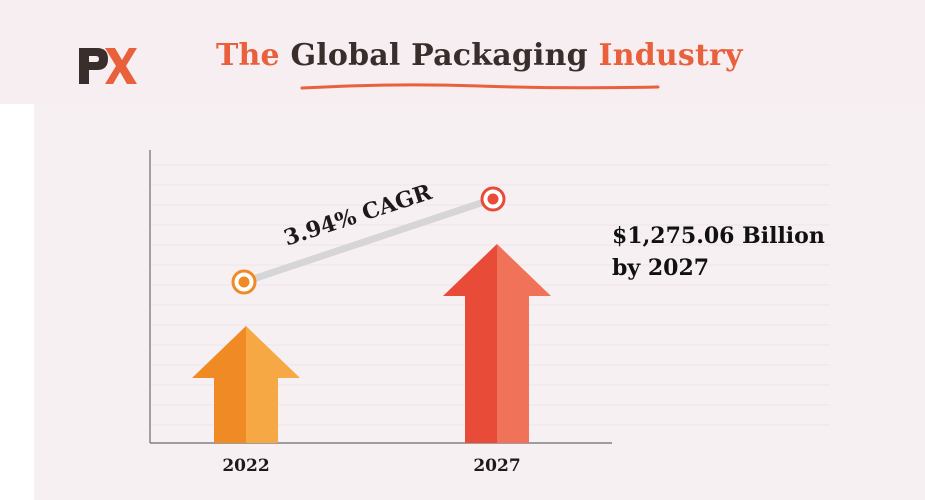 Image resolution: width=925 pixels, height=500 pixels. Describe the element at coordinates (670, 55) in the screenshot. I see `title-part-industry: Industry` at that location.